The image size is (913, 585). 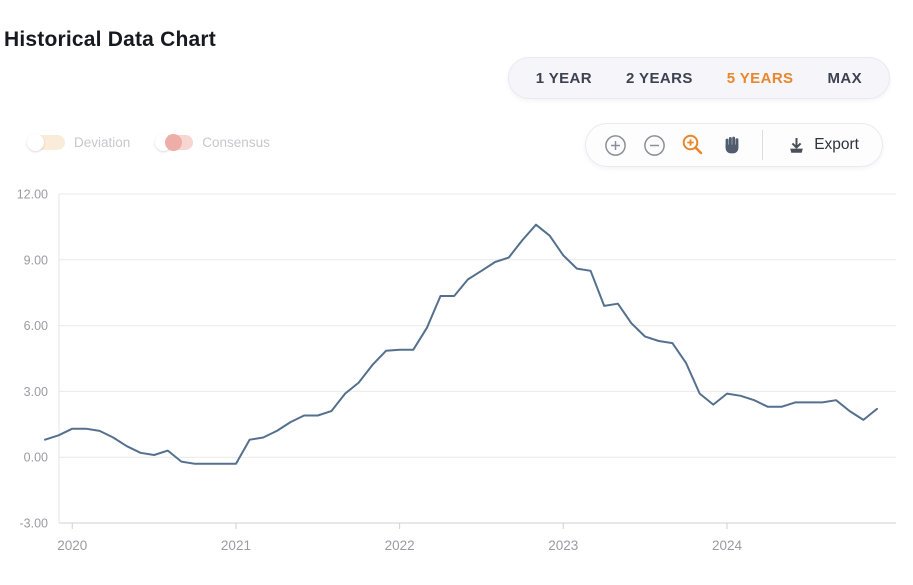 I want to click on series-toggle-row: Deviation Consensus, so click(x=148, y=142).